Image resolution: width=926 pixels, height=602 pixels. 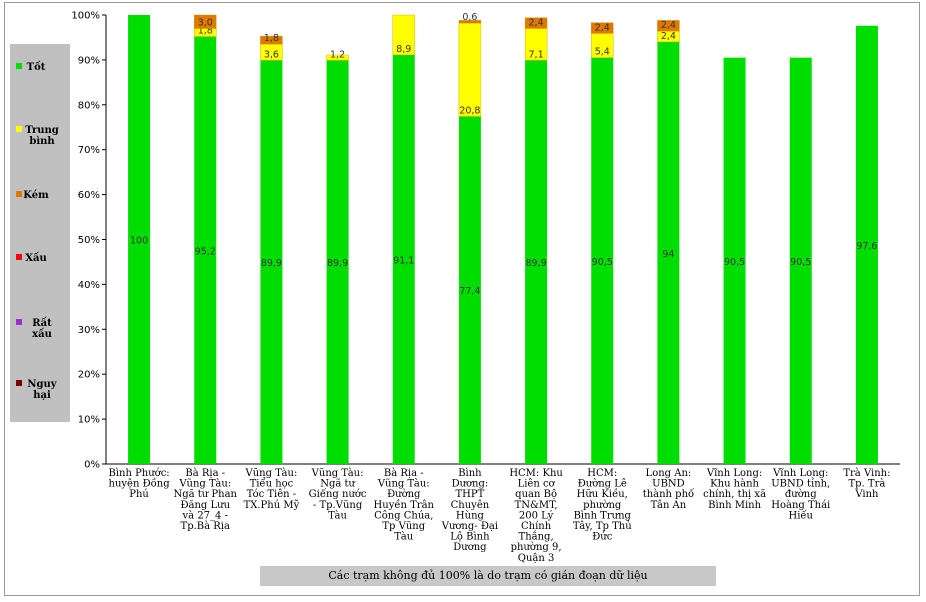 I want to click on category-label: 200 Lý, so click(x=536, y=515).